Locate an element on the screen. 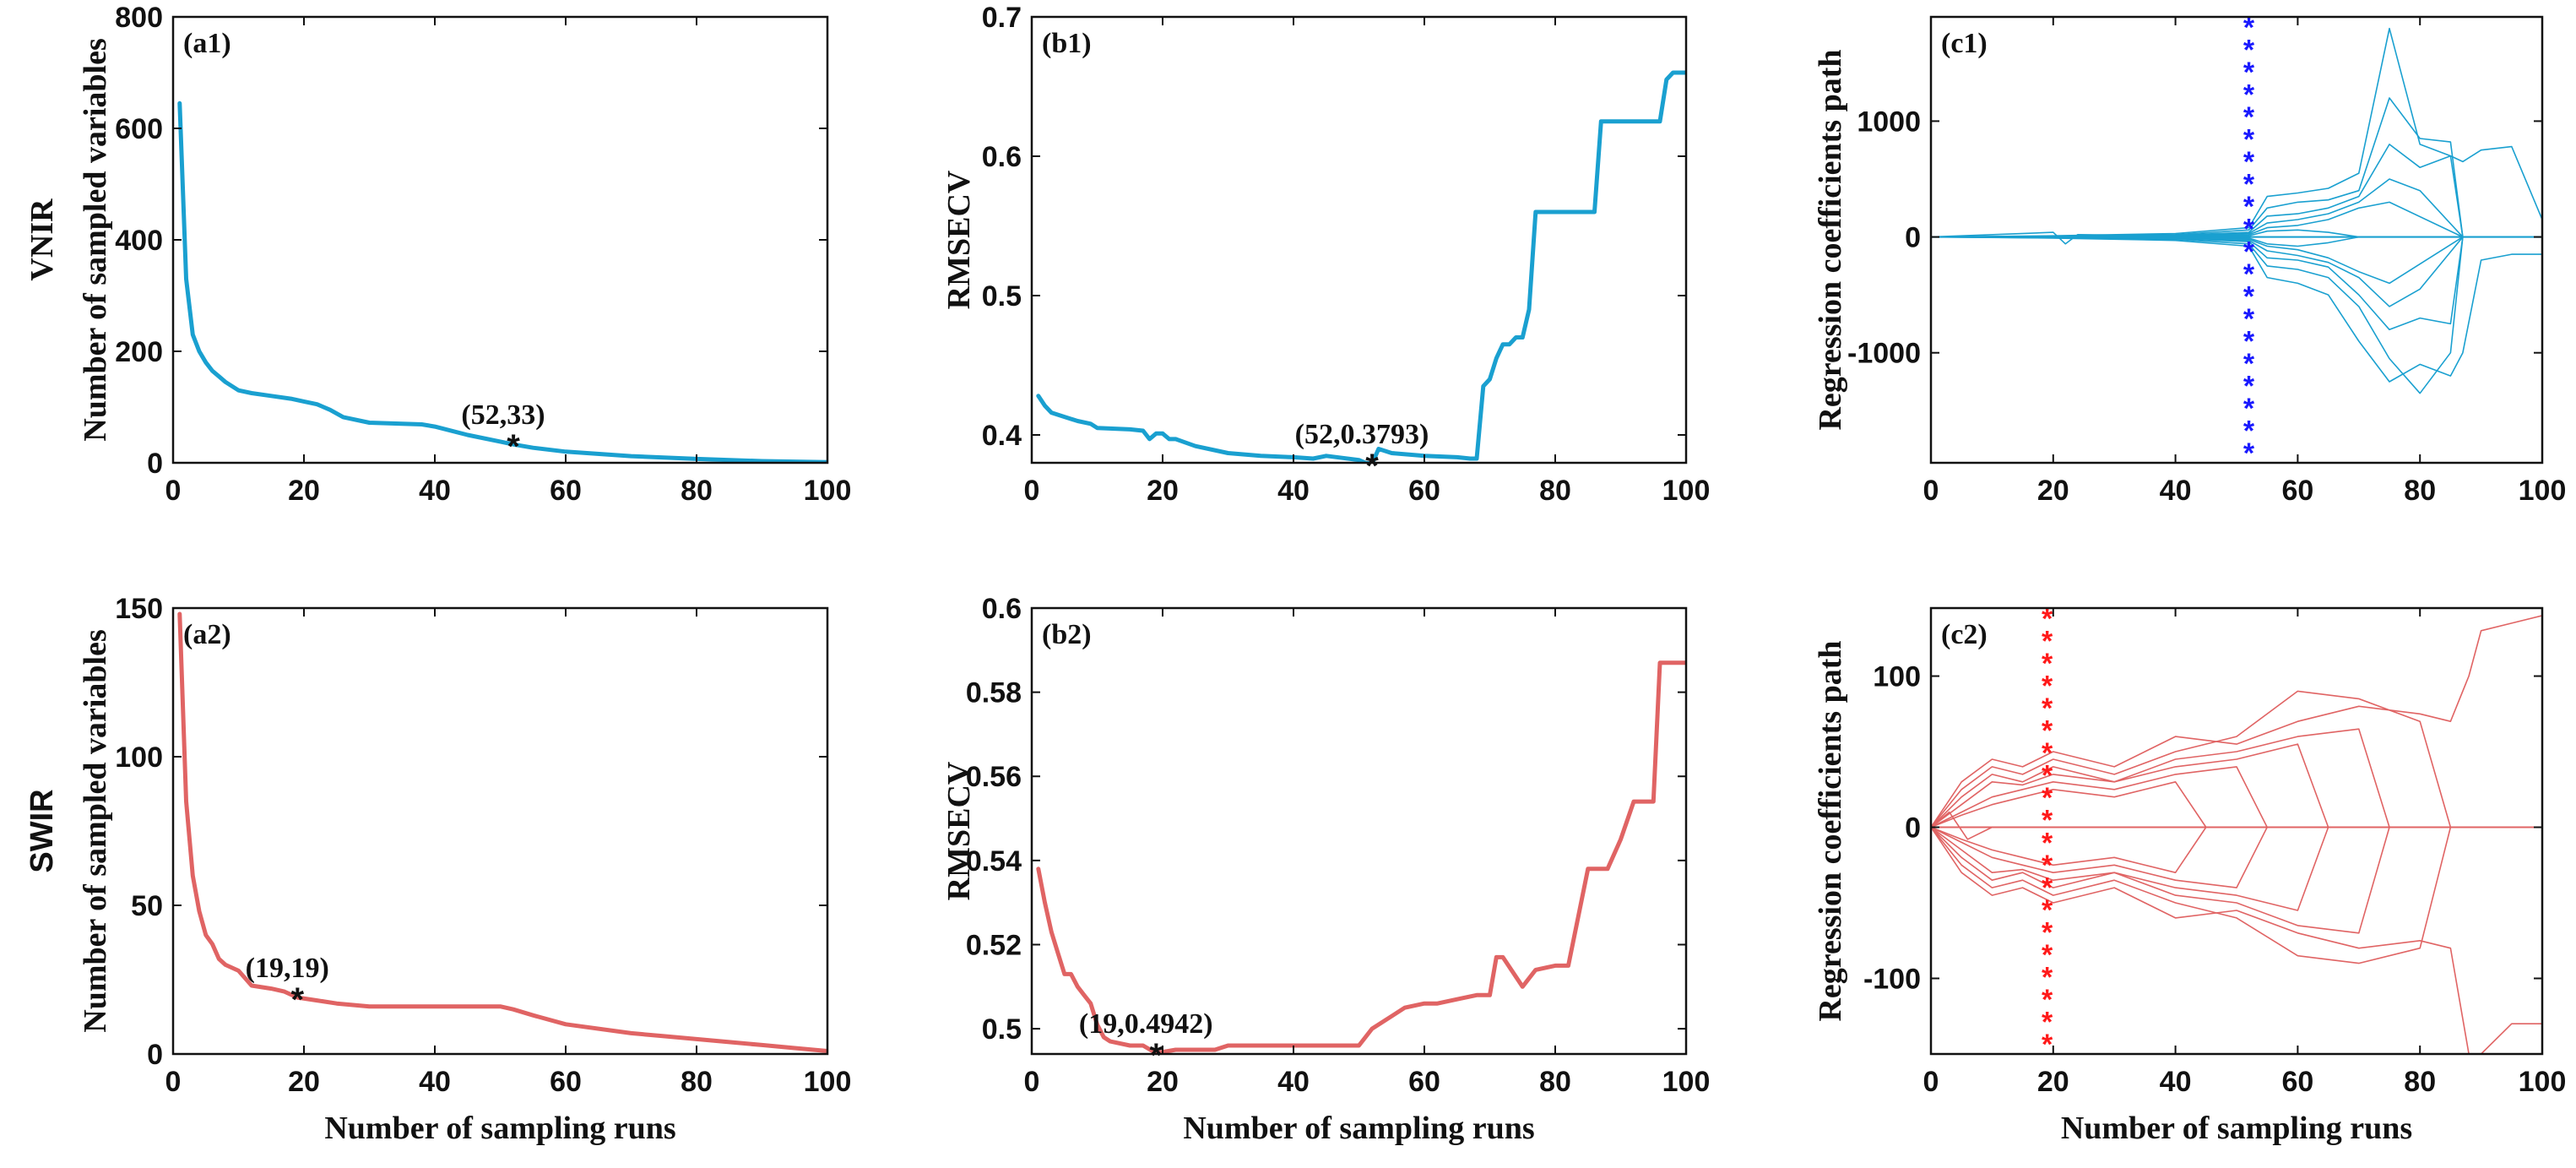 This screenshot has height=1168, width=2576. y-axis-label: Number of sampled variables is located at coordinates (96, 239).